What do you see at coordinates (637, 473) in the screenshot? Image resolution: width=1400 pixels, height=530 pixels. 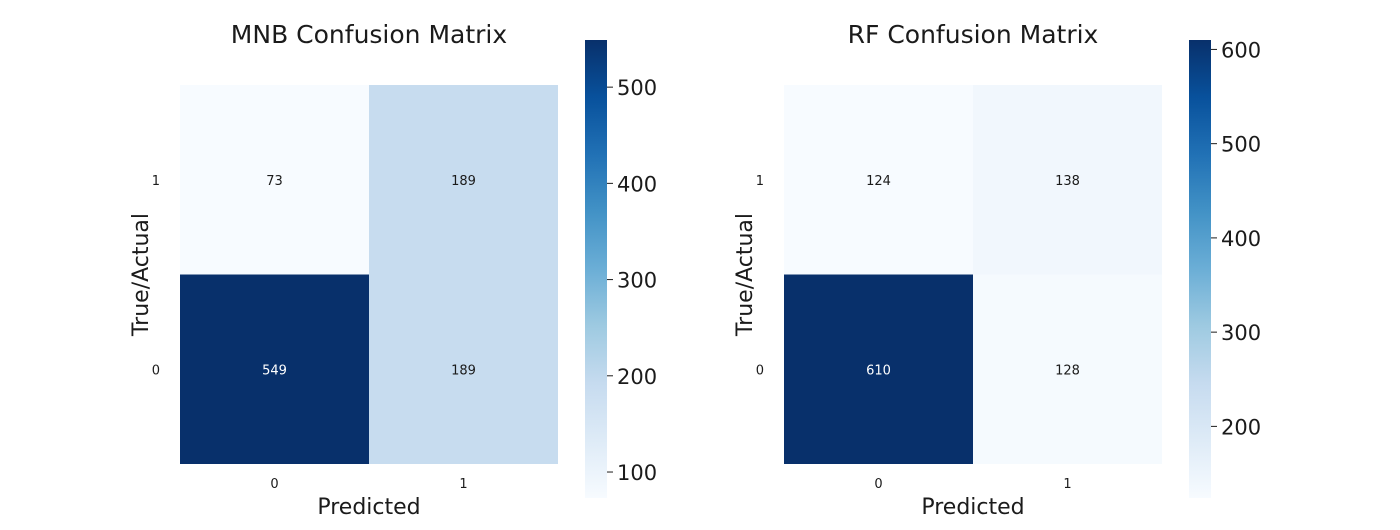 I see `colorbar-tick-label: 100` at bounding box center [637, 473].